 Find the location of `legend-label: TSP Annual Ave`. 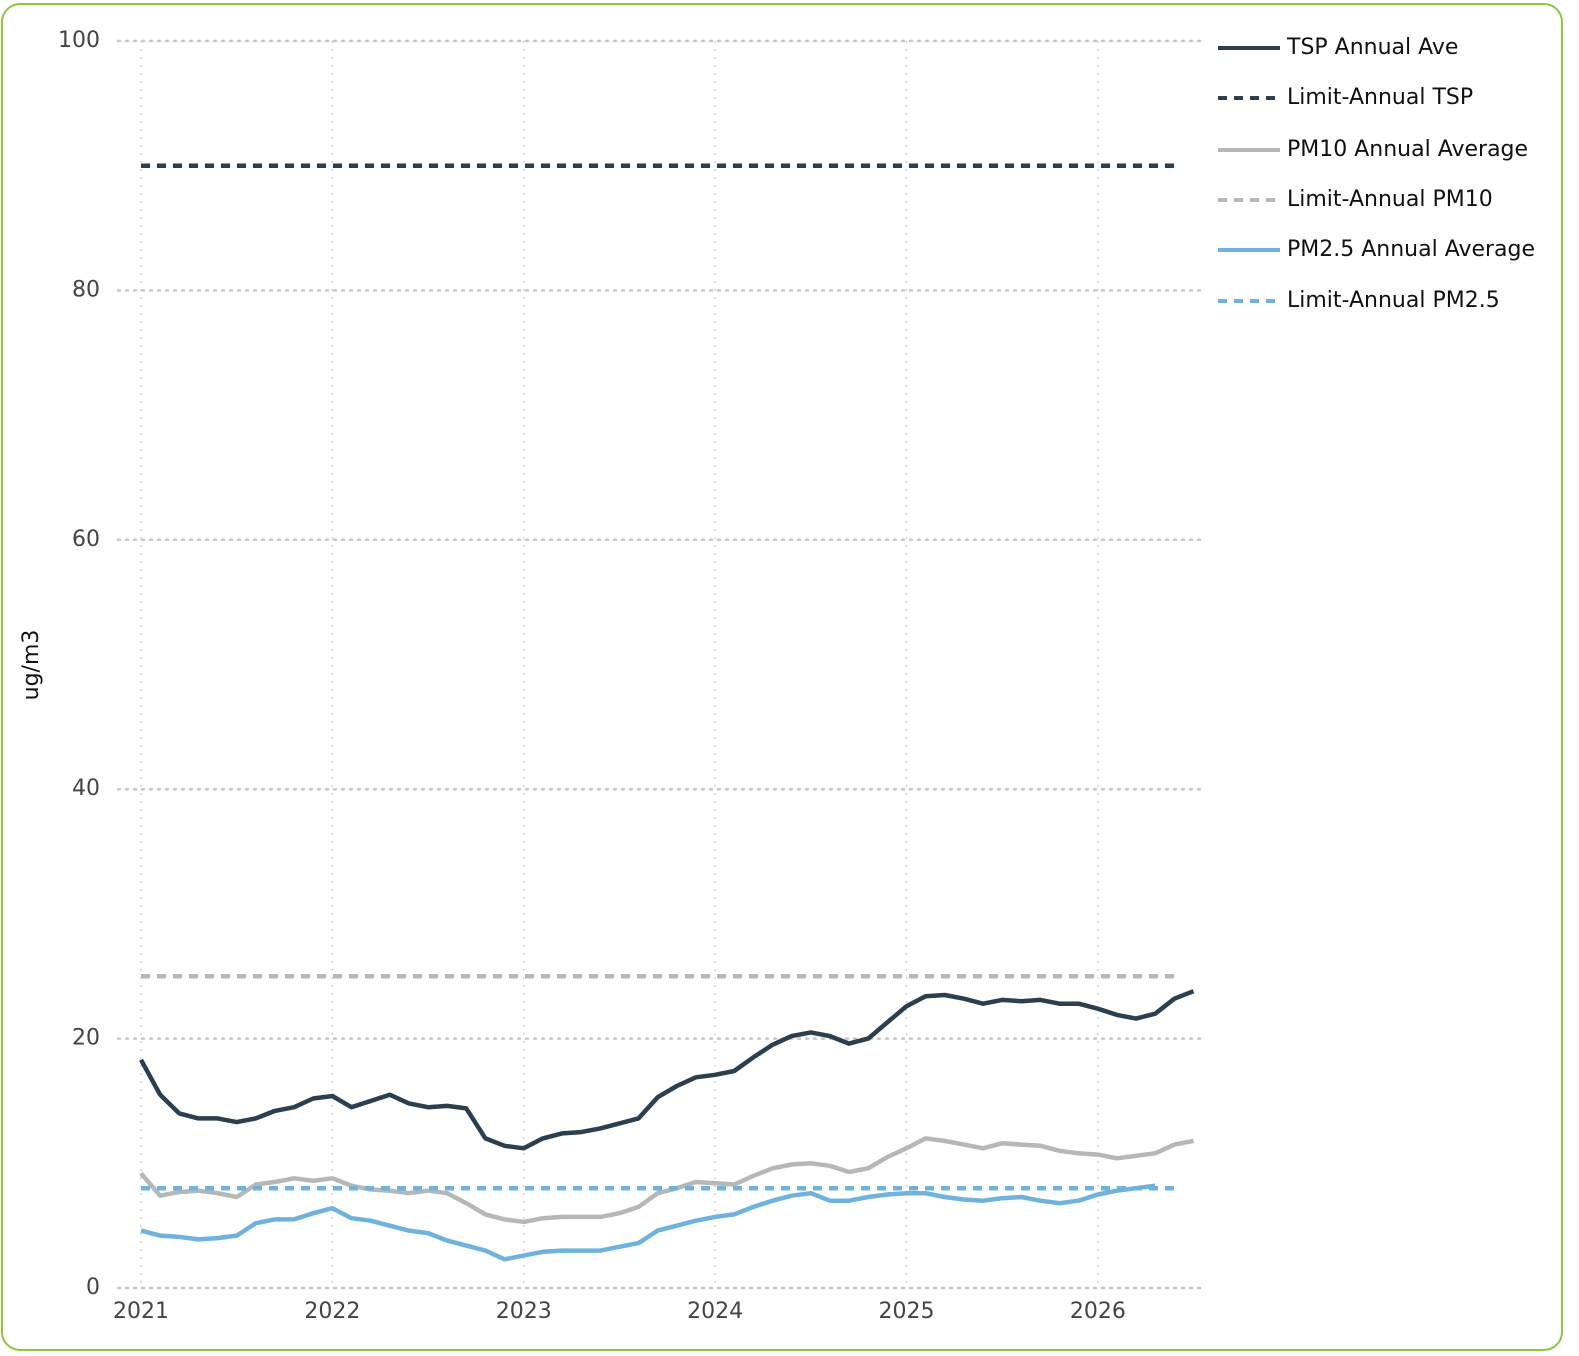

legend-label: TSP Annual Ave is located at coordinates (1372, 47).